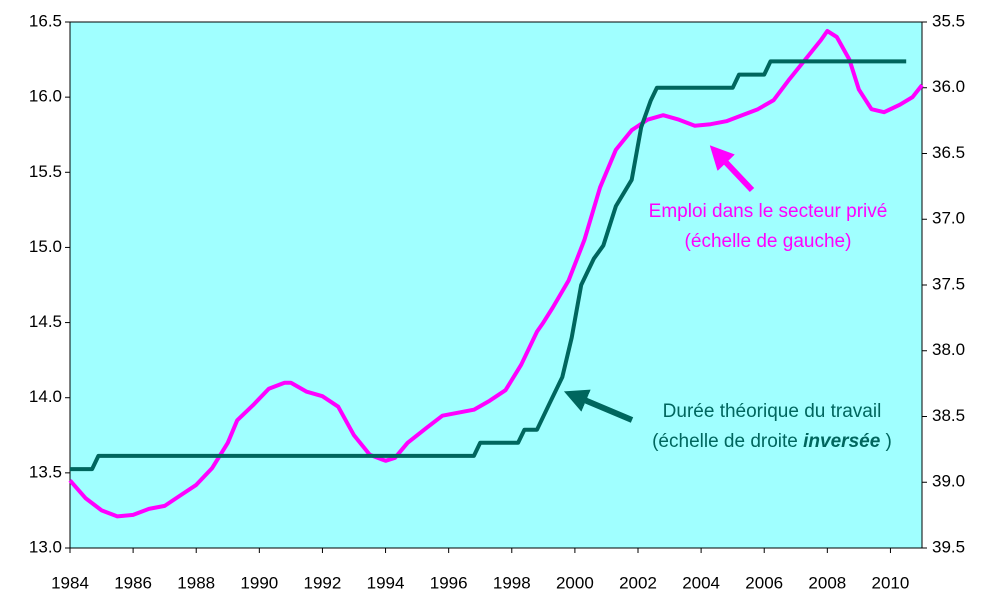 The height and width of the screenshot is (598, 988). What do you see at coordinates (948, 152) in the screenshot?
I see `y2-tick-label: 36.5` at bounding box center [948, 152].